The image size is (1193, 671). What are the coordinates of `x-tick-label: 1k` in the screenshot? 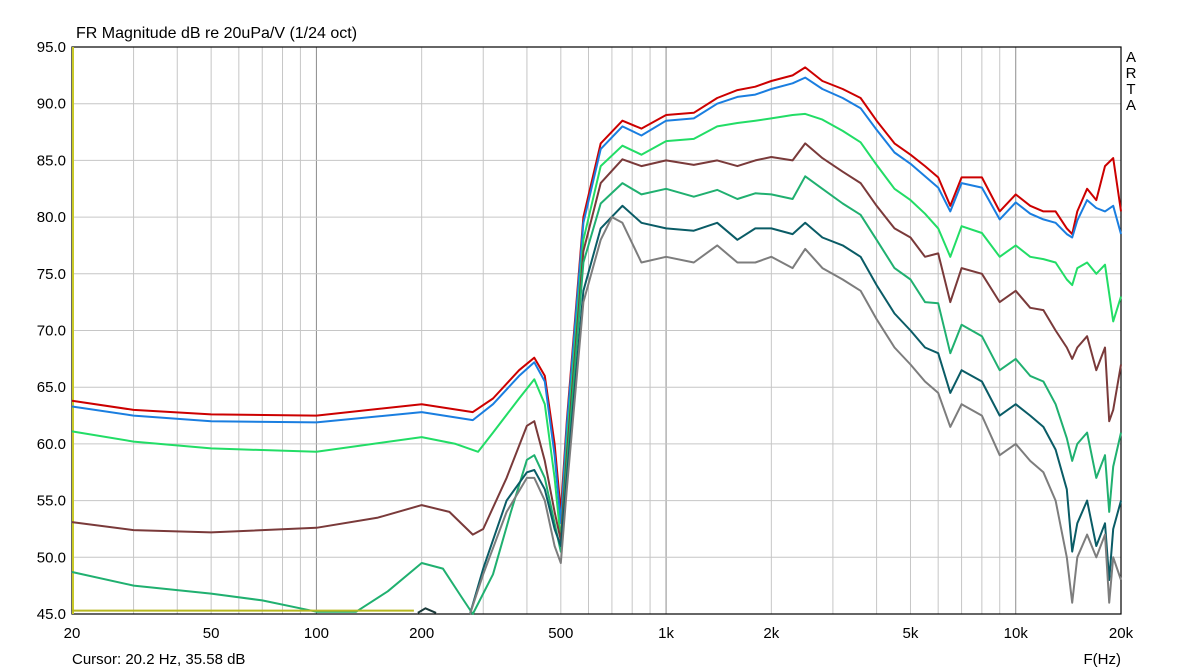 It's located at (666, 633).